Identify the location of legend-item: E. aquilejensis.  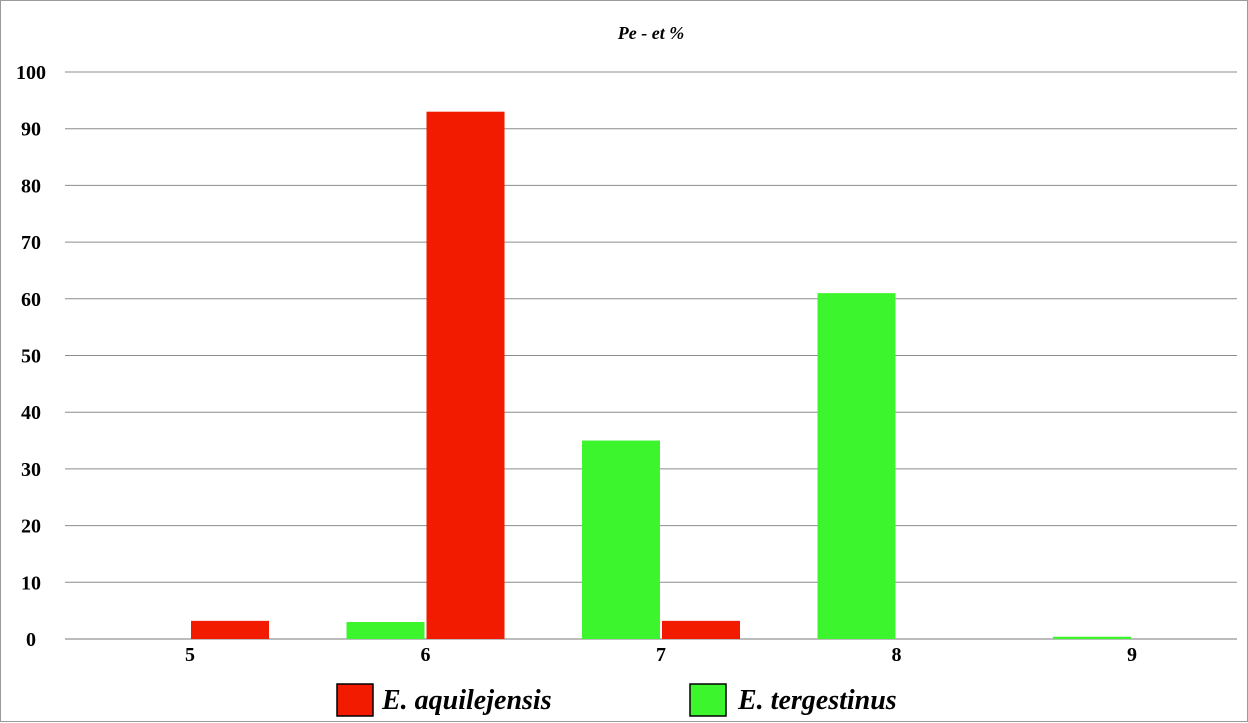
(444, 700).